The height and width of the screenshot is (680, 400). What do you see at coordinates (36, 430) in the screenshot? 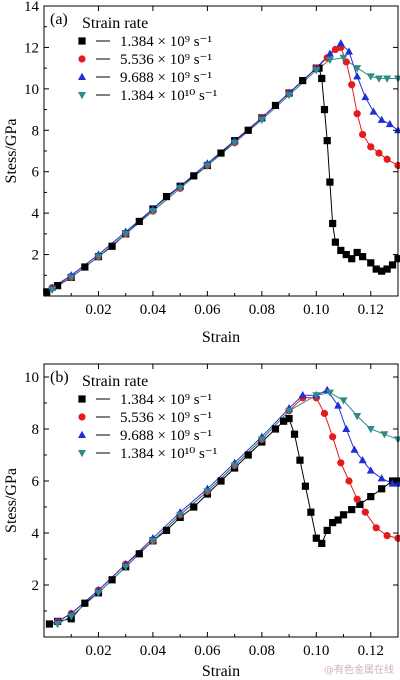
I see `panel-b-ytick-label: 8` at bounding box center [36, 430].